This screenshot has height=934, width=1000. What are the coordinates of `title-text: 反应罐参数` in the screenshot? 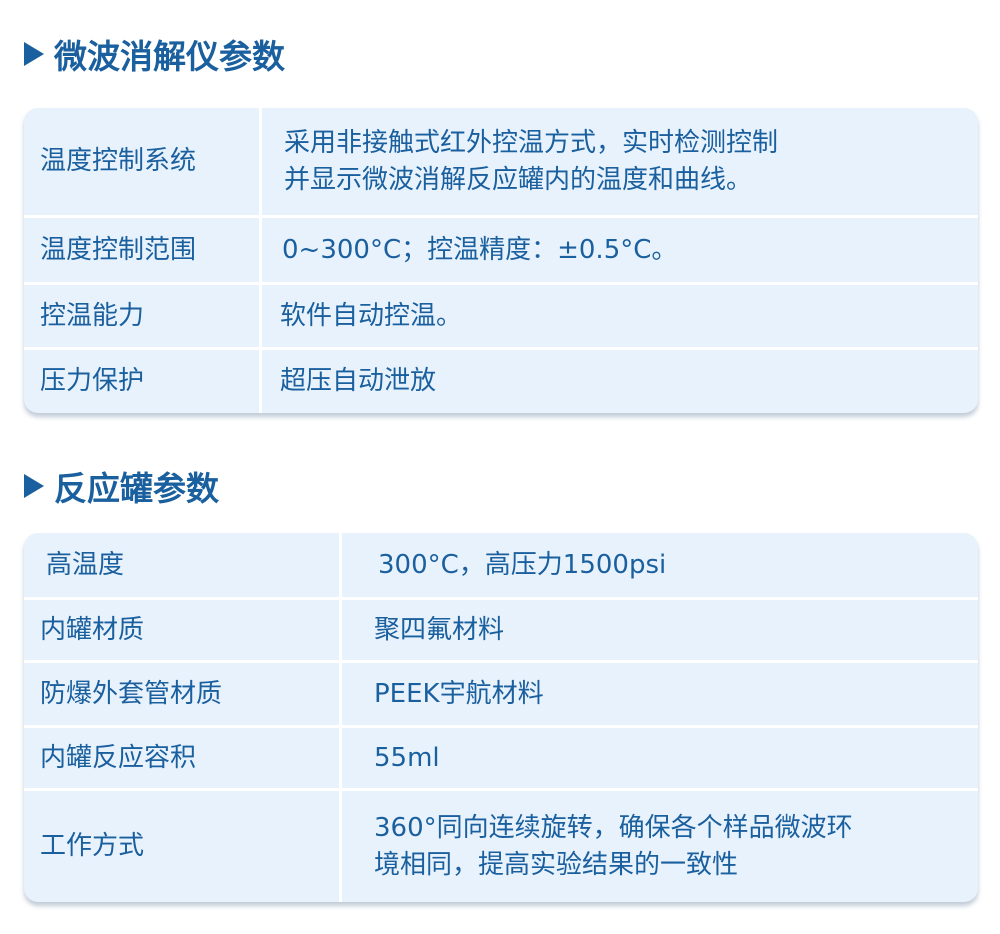 It's located at (136, 488).